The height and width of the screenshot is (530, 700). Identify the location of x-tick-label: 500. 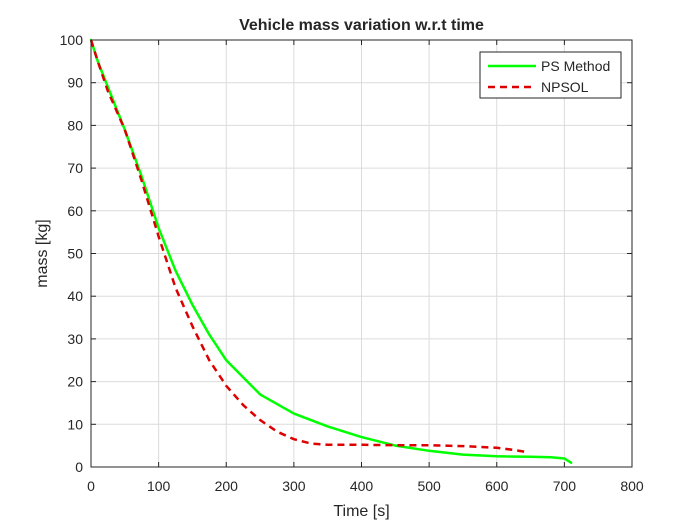
(429, 486).